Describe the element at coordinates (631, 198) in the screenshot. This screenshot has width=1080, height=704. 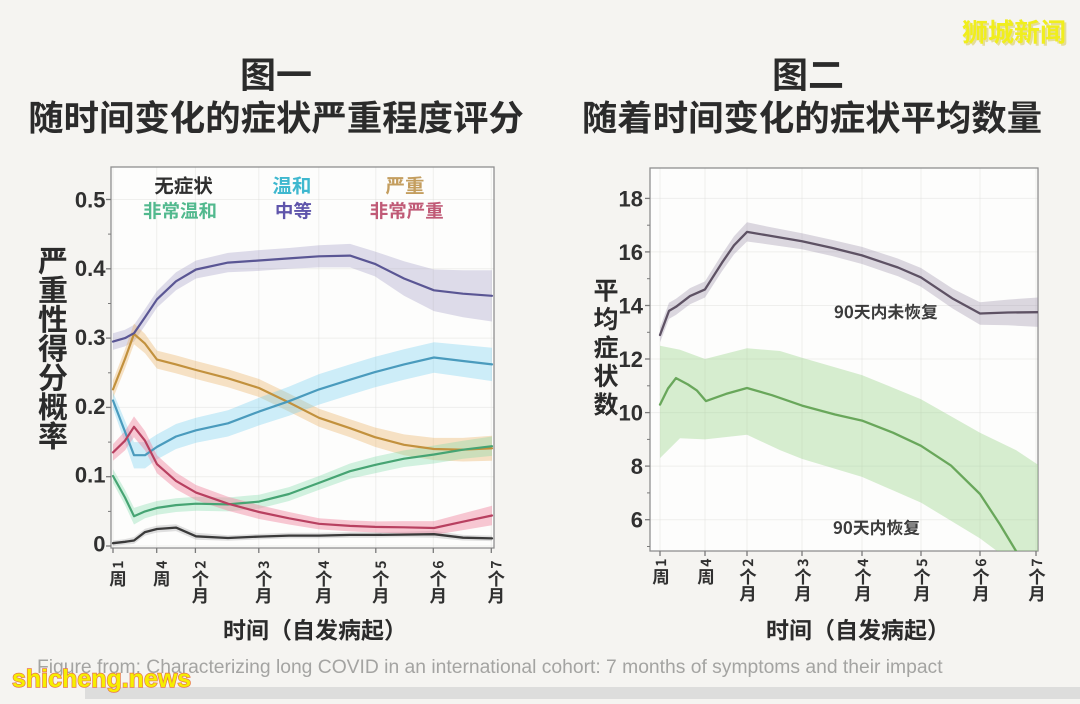
I see `svg-text: 18` at that location.